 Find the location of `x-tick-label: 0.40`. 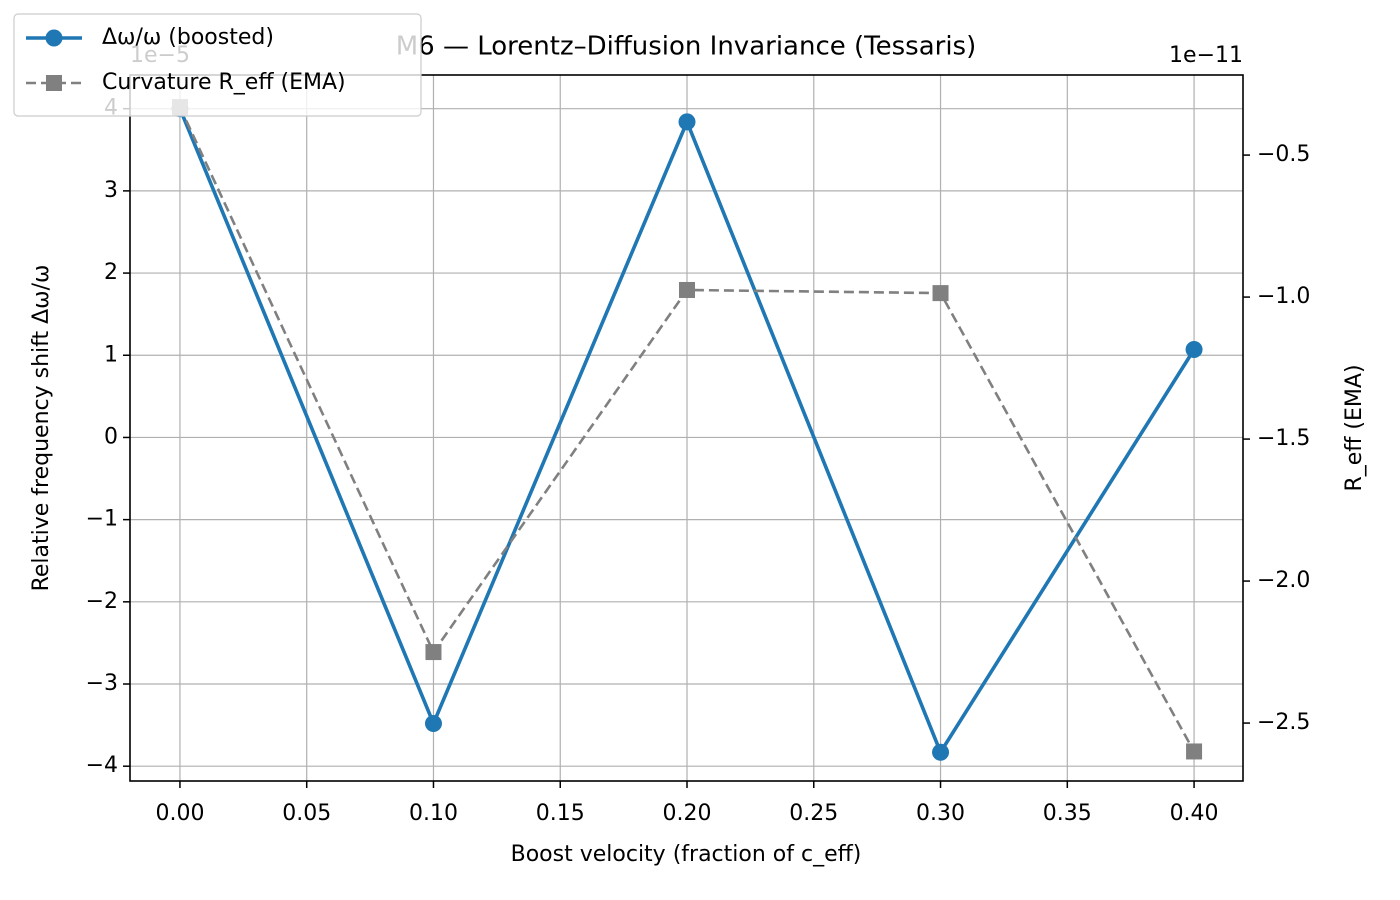

x-tick-label: 0.40 is located at coordinates (1194, 813).